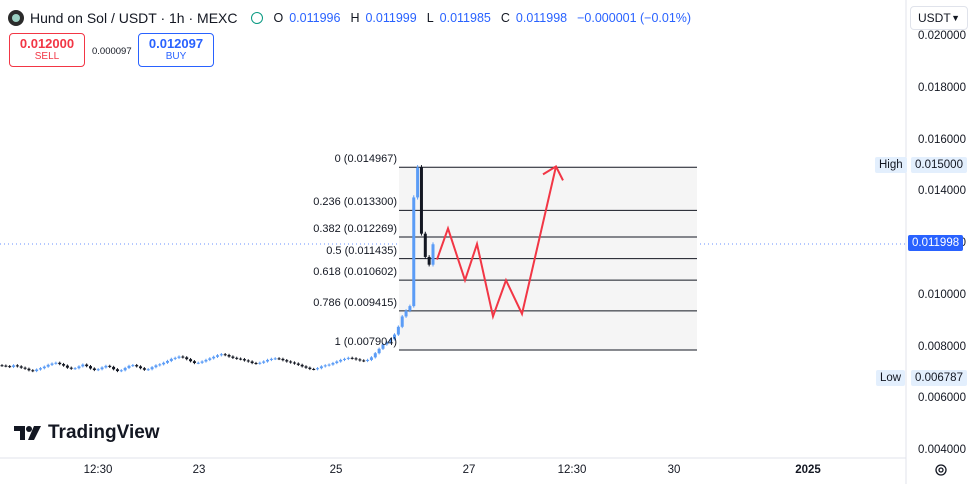 The height and width of the screenshot is (484, 974). I want to click on projection-path, so click(496, 243).